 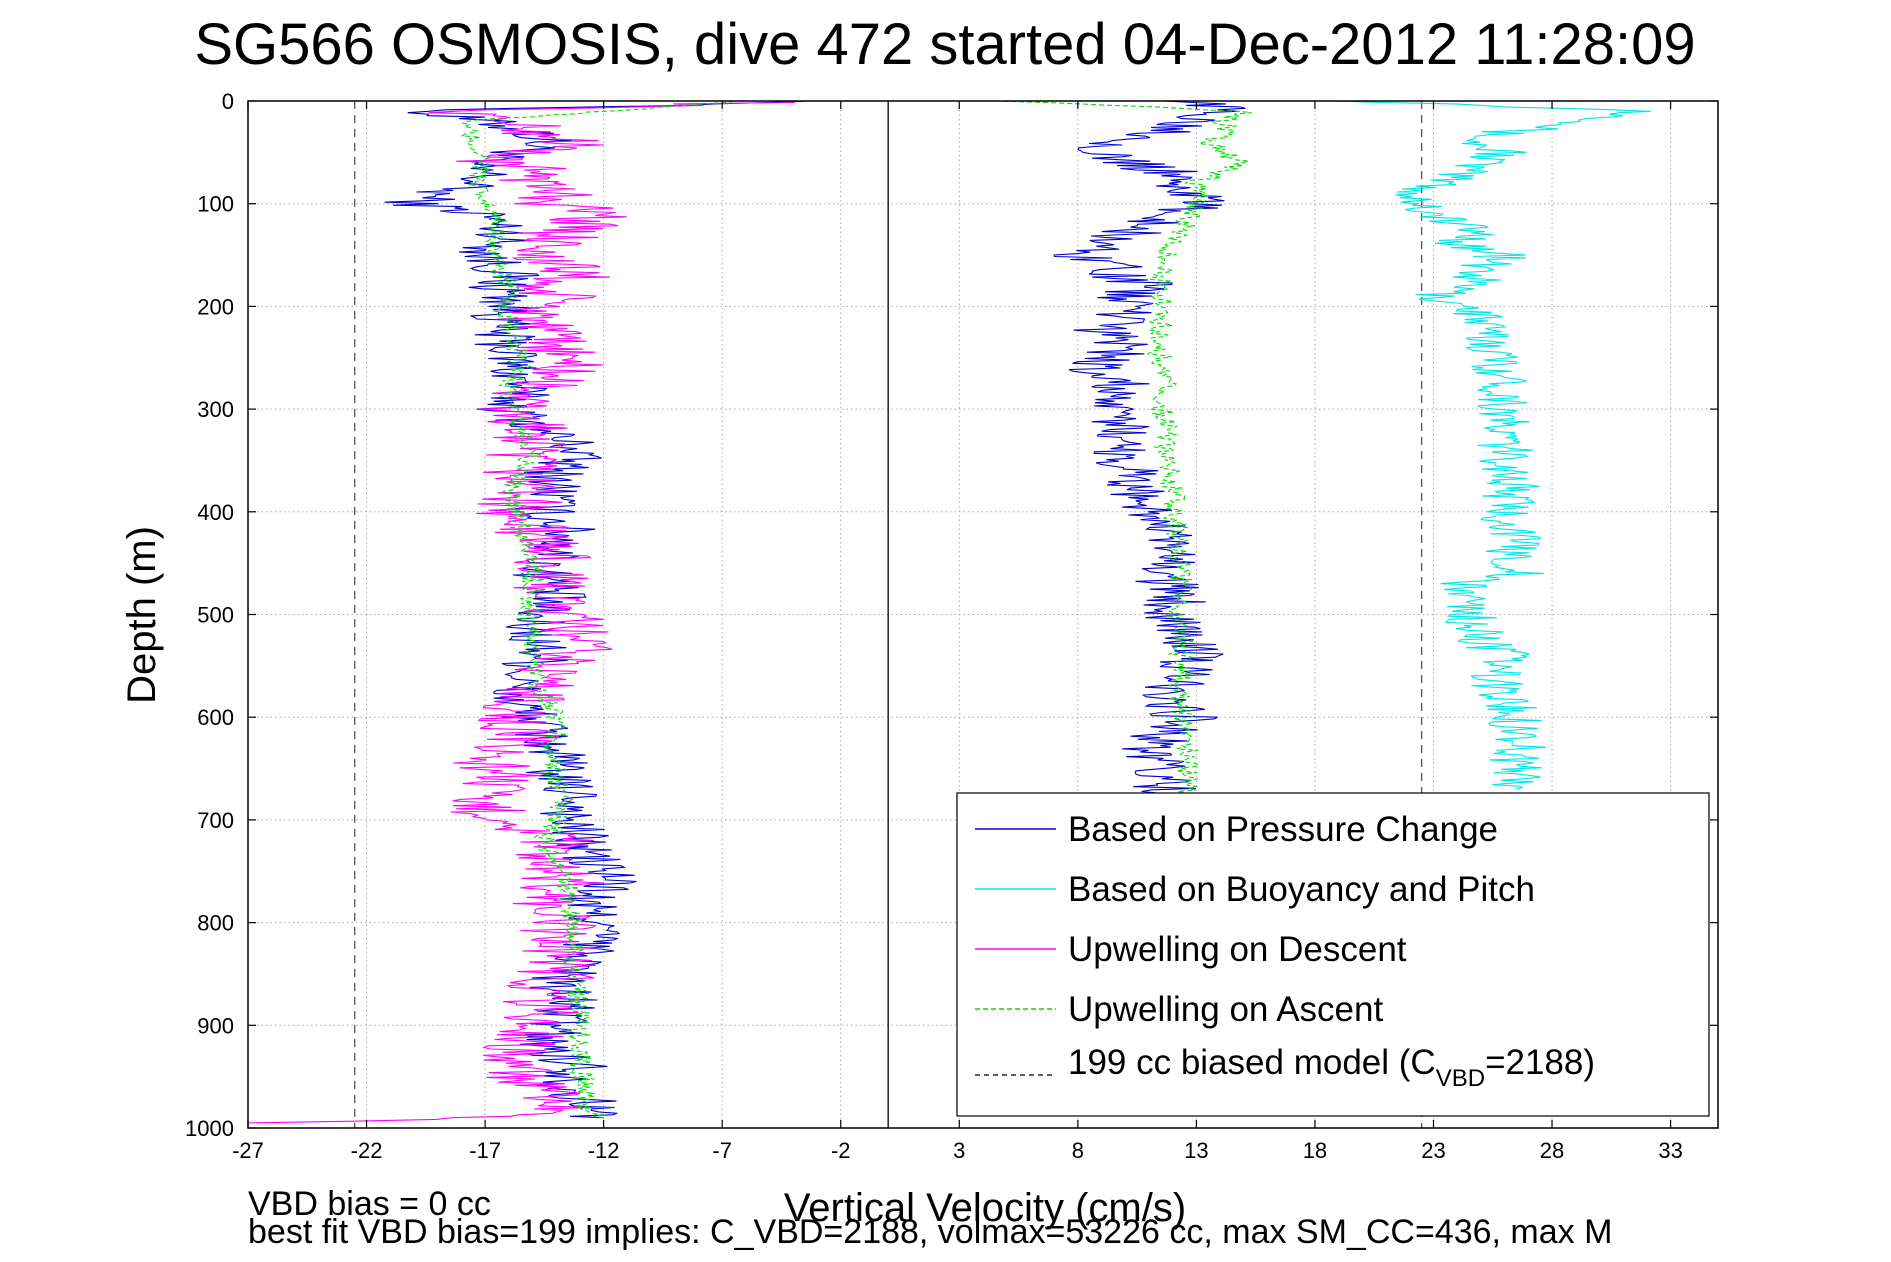 I want to click on x-tick-label: -7, so click(x=722, y=1150).